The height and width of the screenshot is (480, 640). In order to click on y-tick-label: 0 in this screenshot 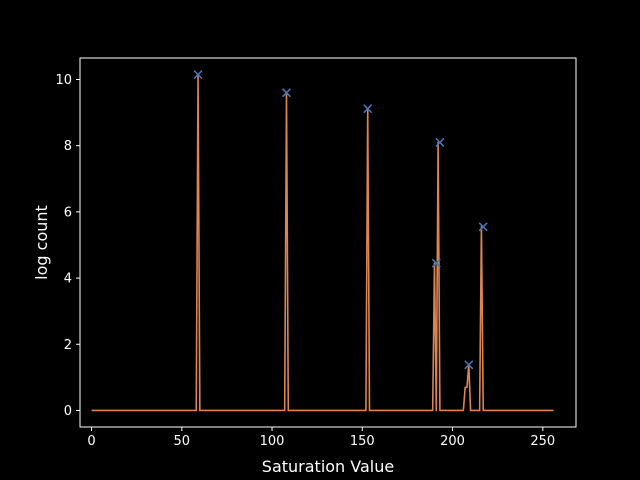, I will do `click(68, 411)`.